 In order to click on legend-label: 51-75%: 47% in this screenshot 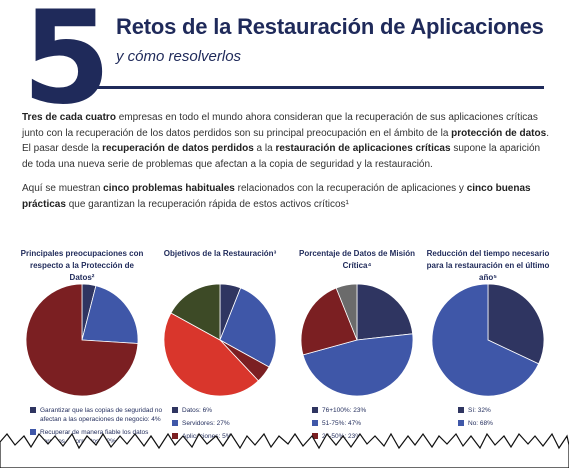, I will do `click(342, 423)`.